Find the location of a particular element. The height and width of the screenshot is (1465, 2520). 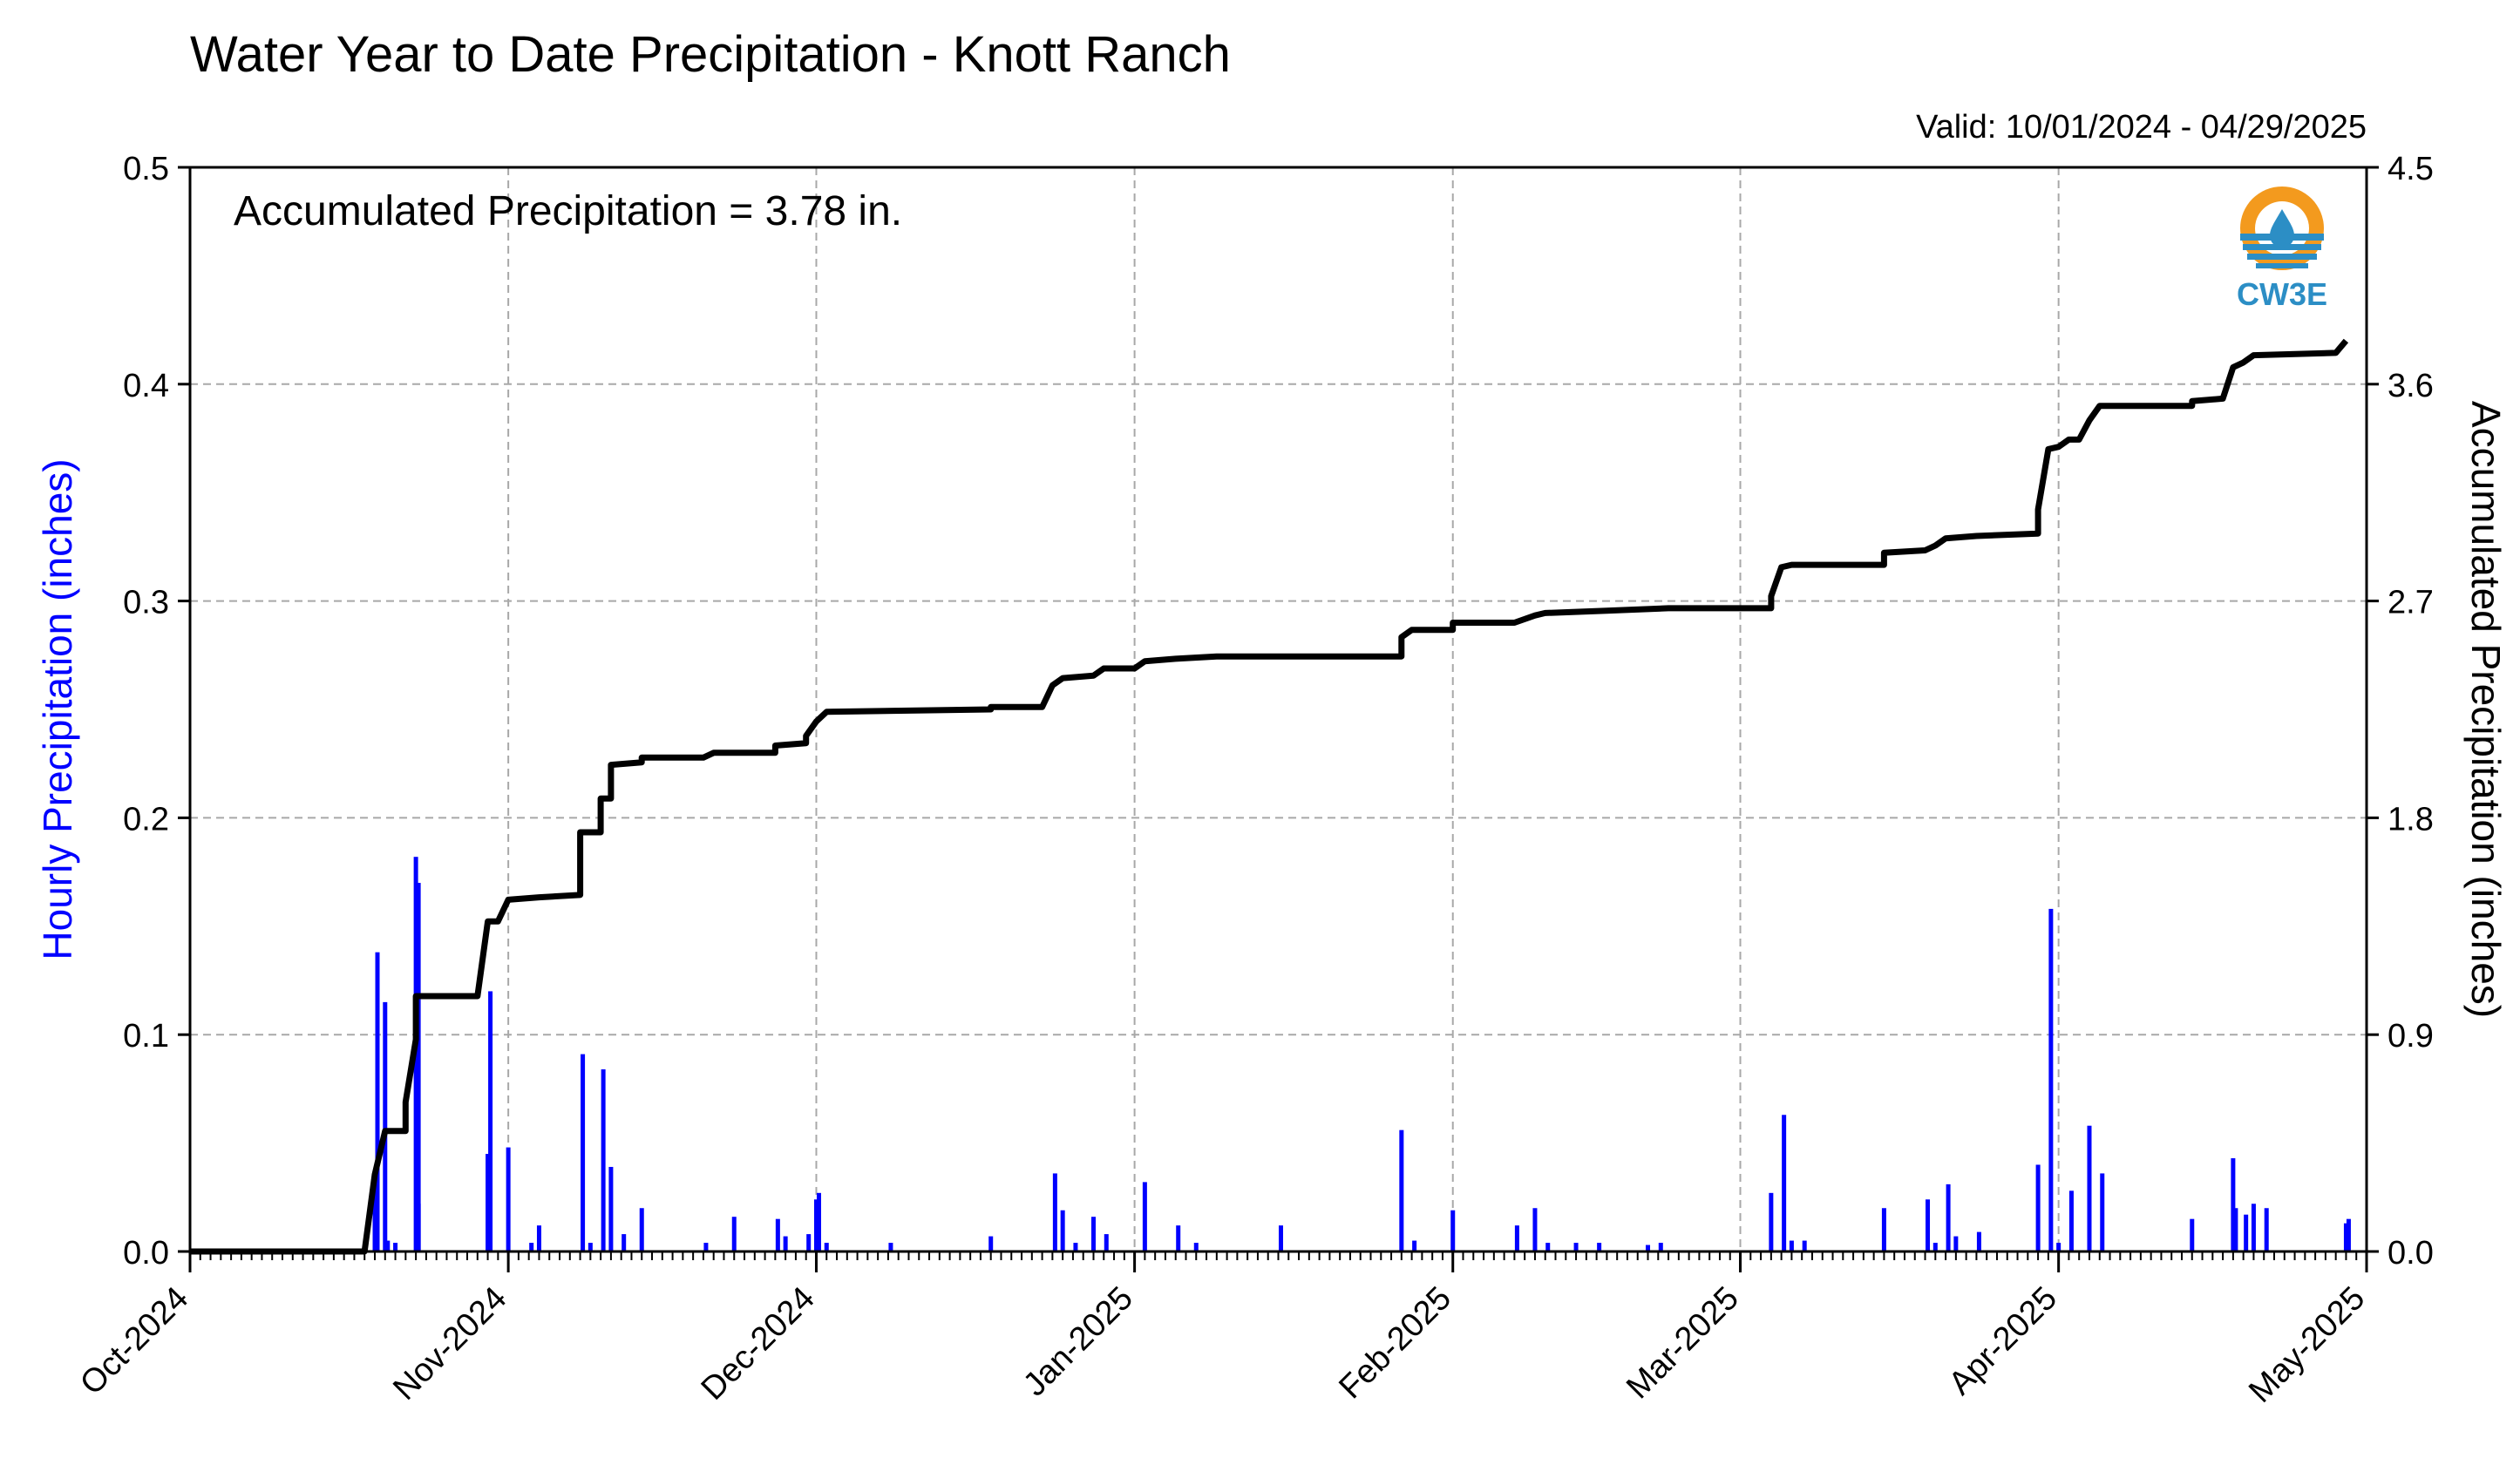

cw3e-logo: CW3E is located at coordinates (2282, 249).